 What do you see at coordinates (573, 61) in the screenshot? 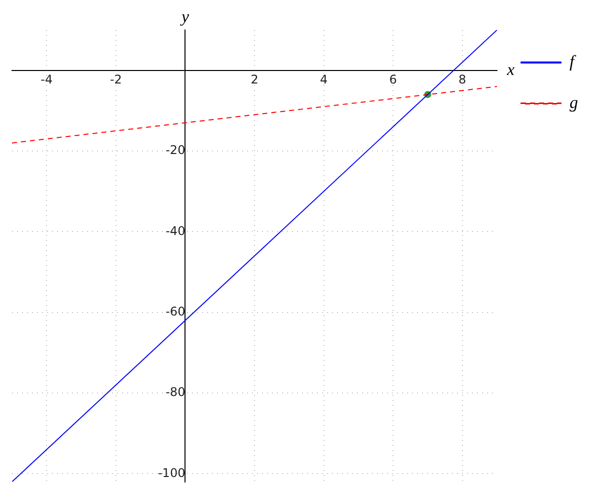
I see `legend-label: f` at bounding box center [573, 61].